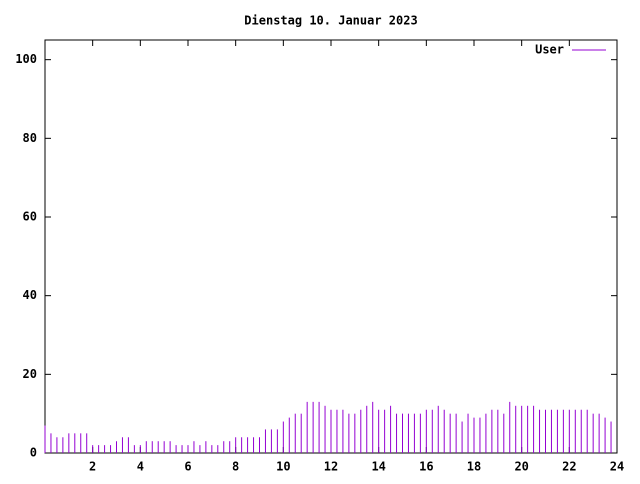 The height and width of the screenshot is (484, 640). Describe the element at coordinates (30, 374) in the screenshot. I see `y-tick-label: 20` at that location.